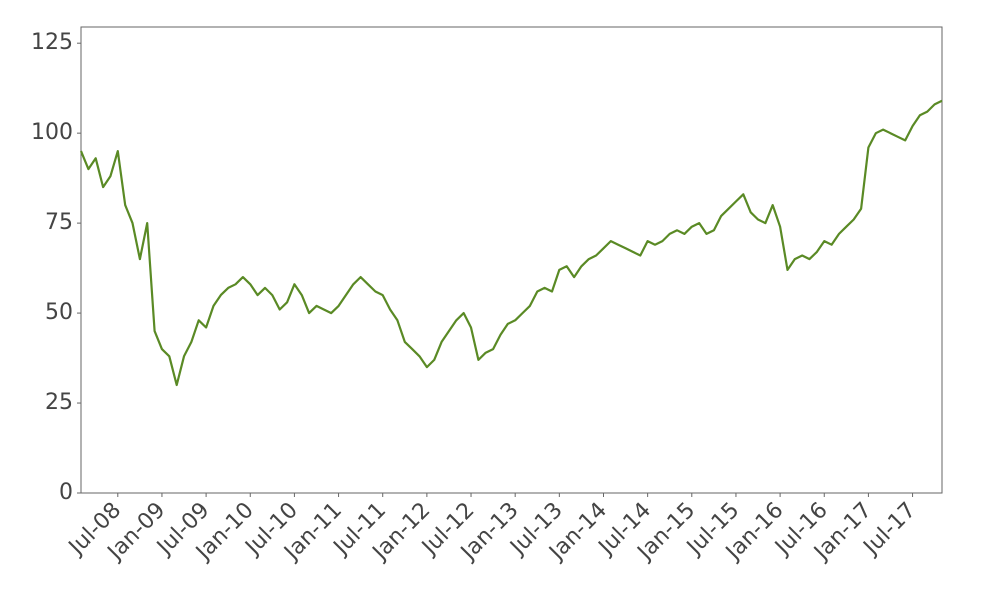 This screenshot has width=1000, height=600. What do you see at coordinates (59, 222) in the screenshot?
I see `y-tick-label: 75` at bounding box center [59, 222].